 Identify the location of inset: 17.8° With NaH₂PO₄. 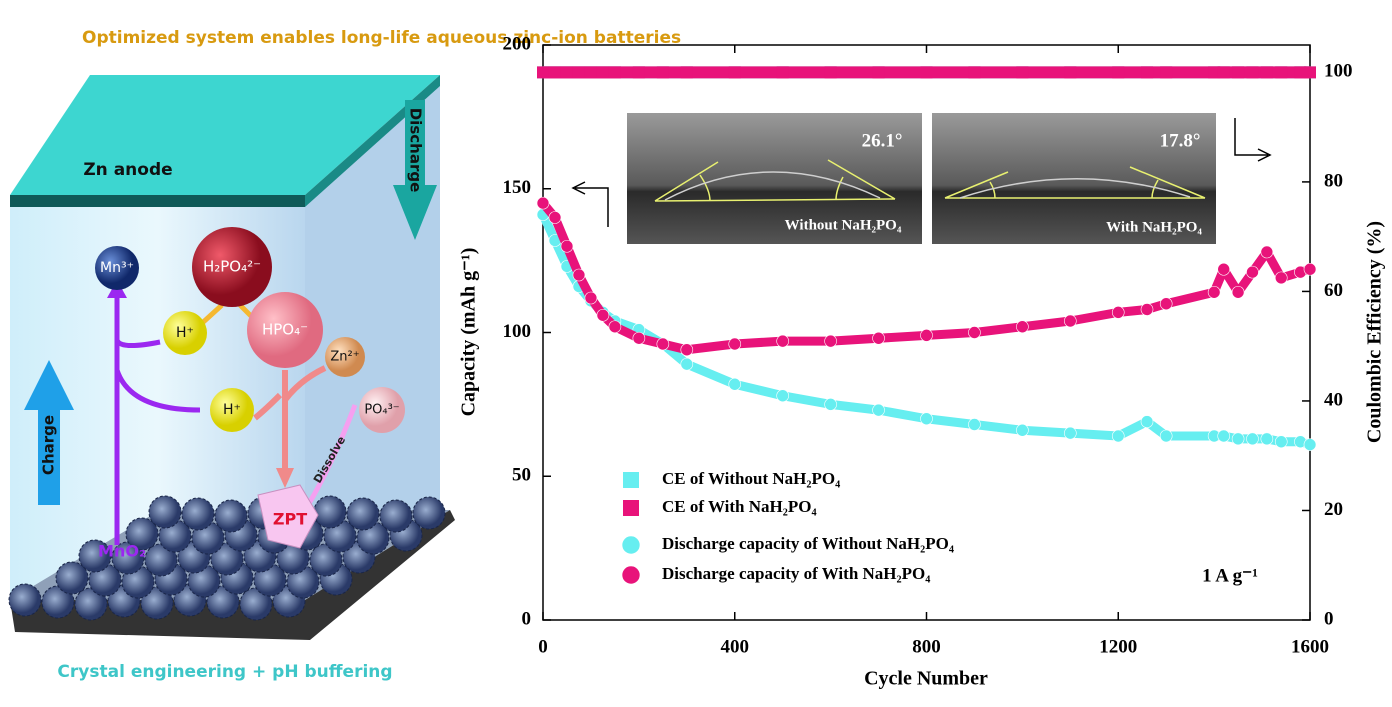
(1074, 178).